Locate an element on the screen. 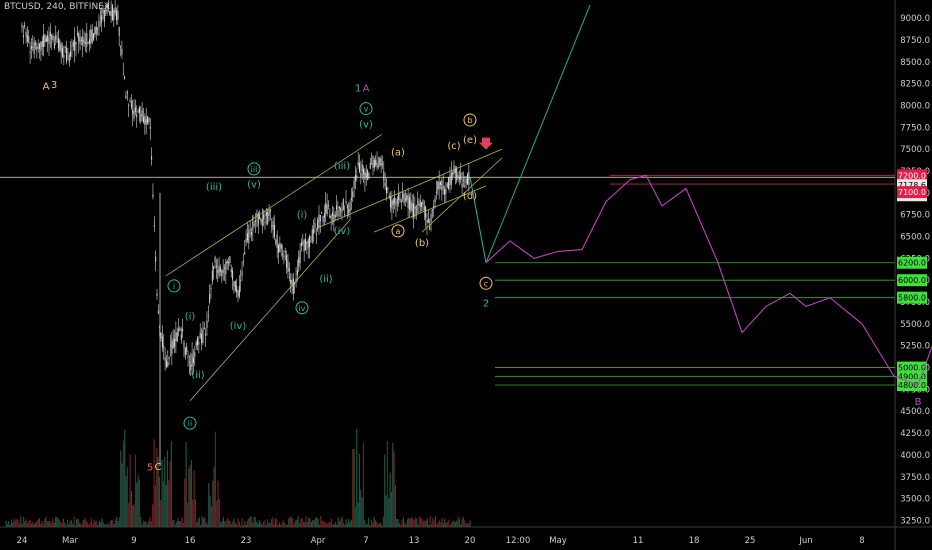  wave-label-27: (d) is located at coordinates (470, 196).